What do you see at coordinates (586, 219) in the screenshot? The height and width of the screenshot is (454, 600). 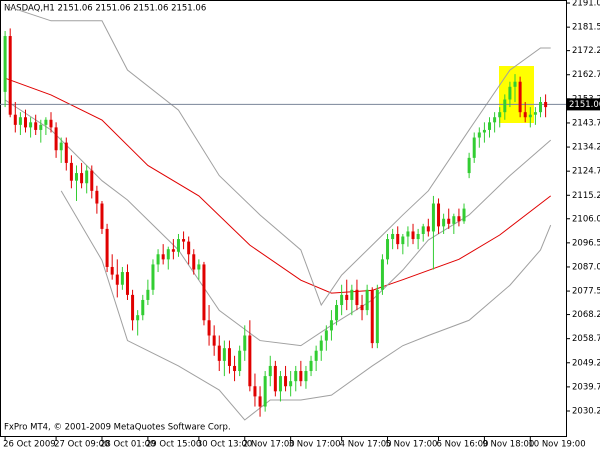 I see `y-tick-label: 2106.00` at bounding box center [586, 219].